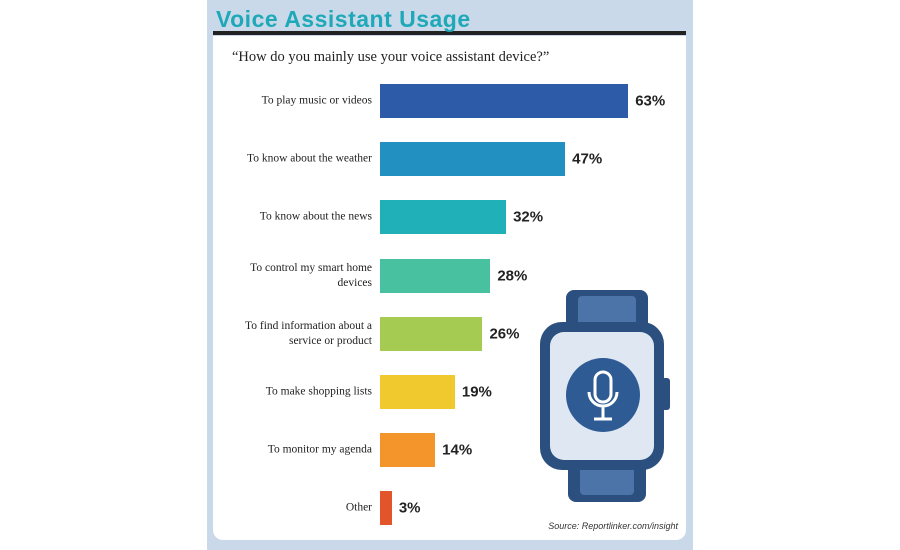 This screenshot has width=900, height=550. I want to click on category-label: To know about the news, so click(315, 216).